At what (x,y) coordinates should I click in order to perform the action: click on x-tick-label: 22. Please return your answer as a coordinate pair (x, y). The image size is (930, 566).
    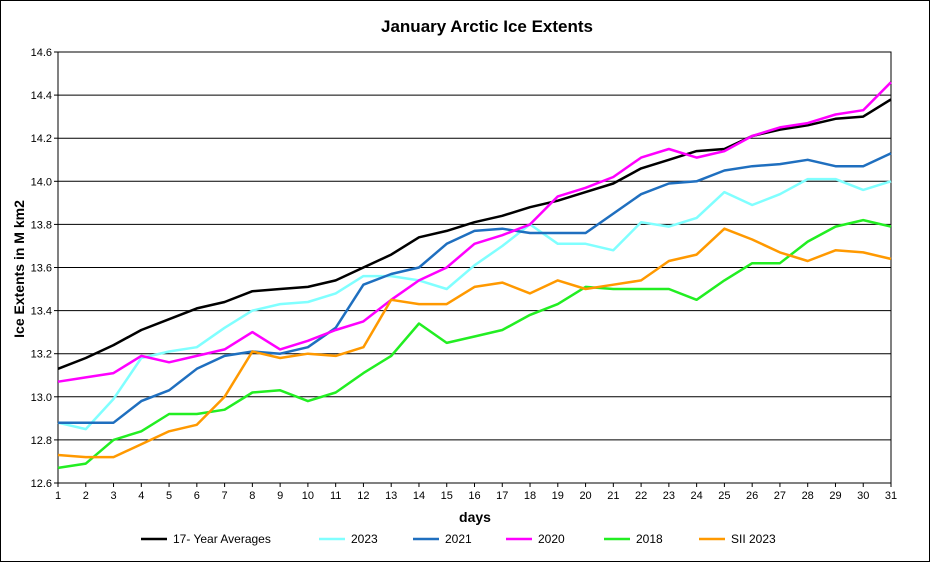
    Looking at the image, I should click on (641, 496).